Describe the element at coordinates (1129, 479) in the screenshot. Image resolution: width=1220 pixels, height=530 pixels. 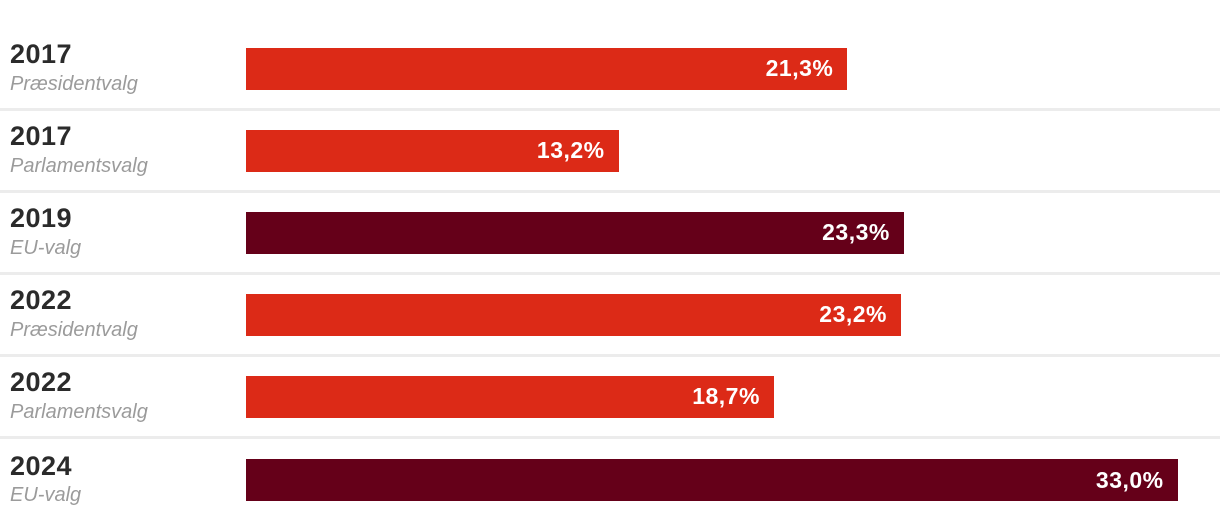
I see `bar-value-label: 33,0%` at that location.